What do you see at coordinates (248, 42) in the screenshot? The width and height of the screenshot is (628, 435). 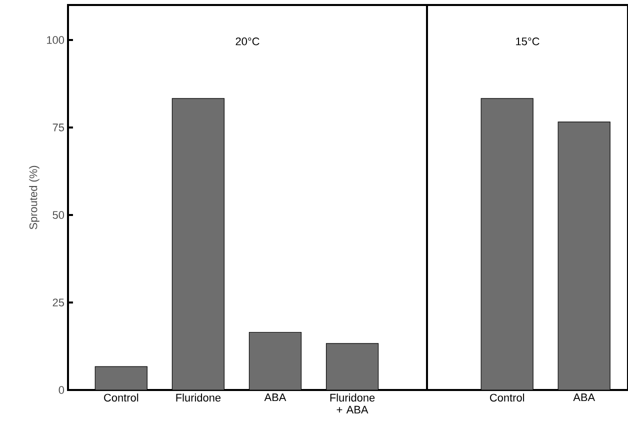 I see `text: 20°C` at bounding box center [248, 42].